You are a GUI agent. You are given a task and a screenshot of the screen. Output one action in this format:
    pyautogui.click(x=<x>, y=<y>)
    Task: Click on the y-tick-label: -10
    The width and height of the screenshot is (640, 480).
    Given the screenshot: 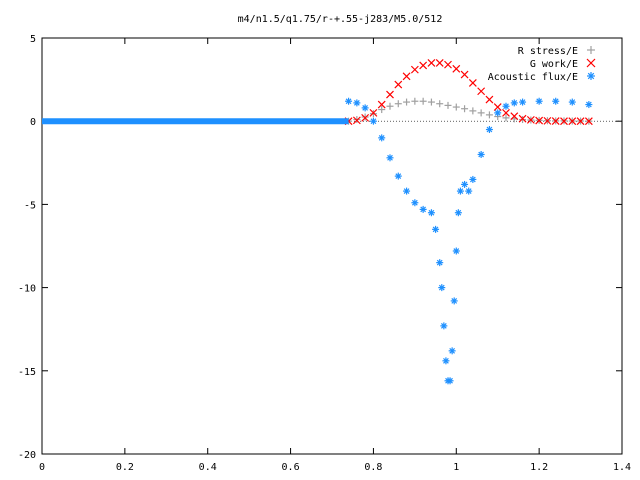 What is the action you would take?
    pyautogui.click(x=27, y=289)
    